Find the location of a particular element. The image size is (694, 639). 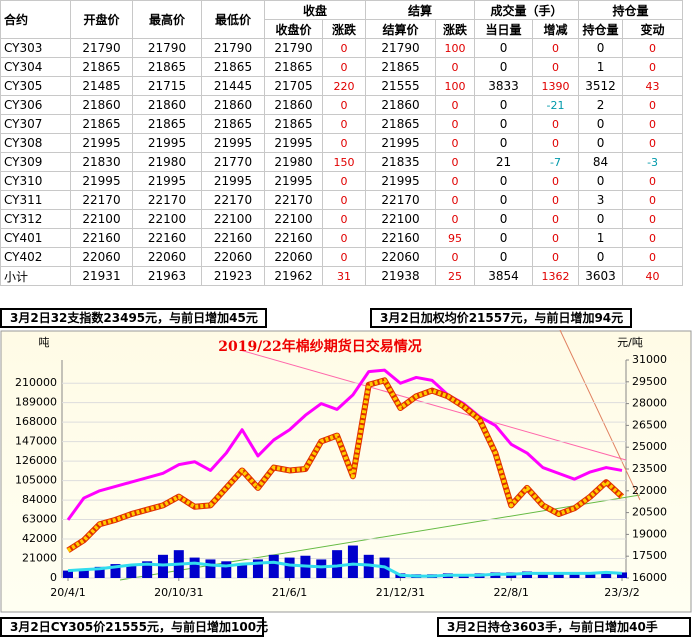

table-cell: 21830 is located at coordinates (101, 162).